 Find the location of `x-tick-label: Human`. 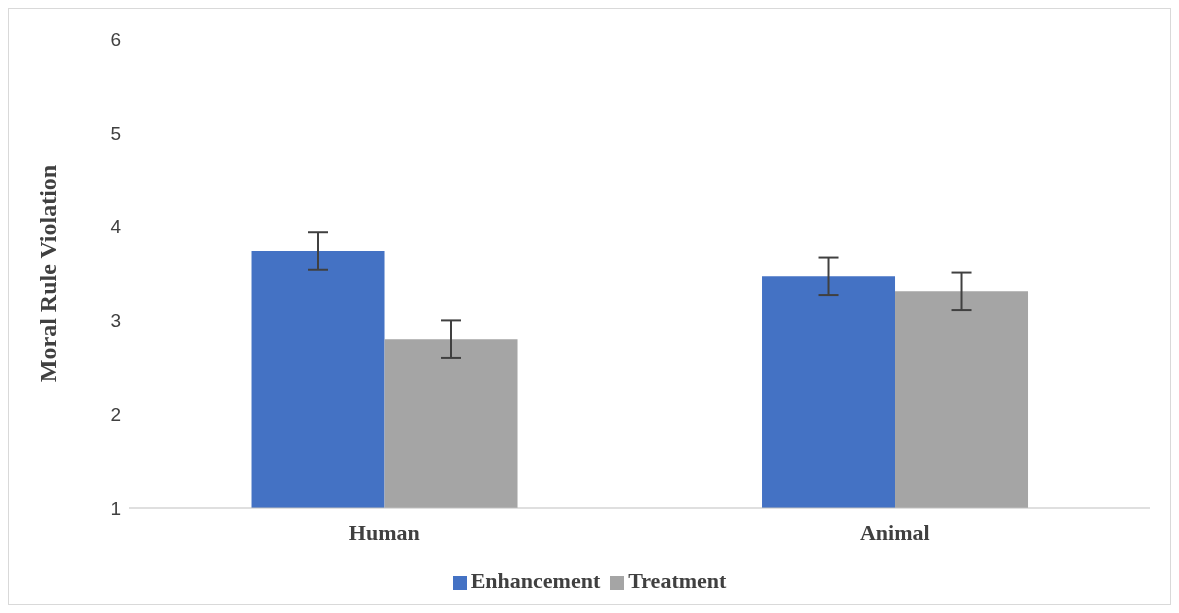

x-tick-label: Human is located at coordinates (384, 532).